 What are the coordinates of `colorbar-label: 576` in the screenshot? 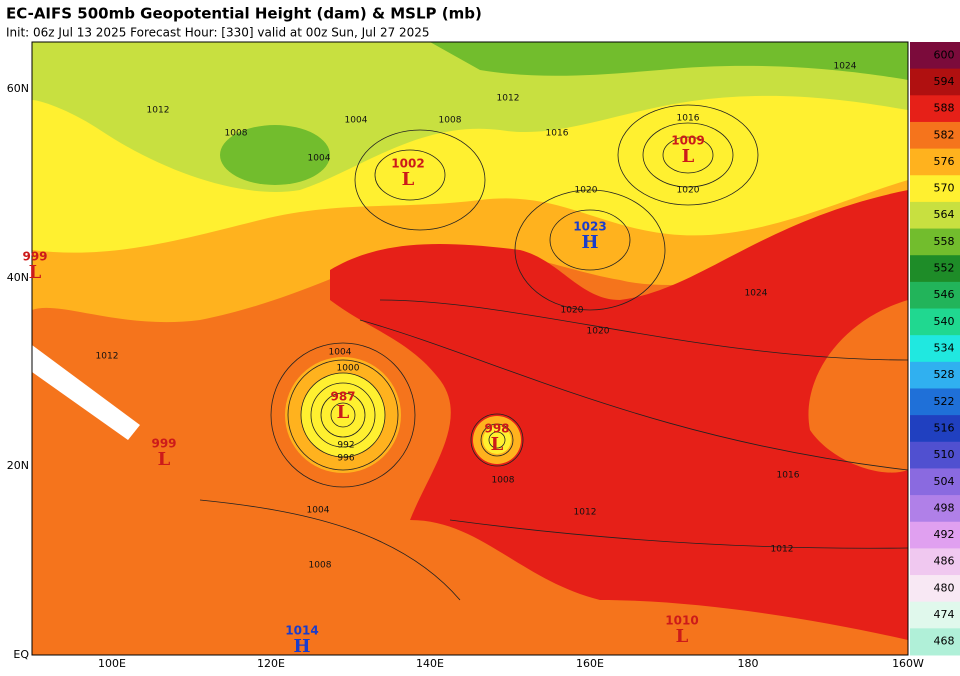 It's located at (944, 161).